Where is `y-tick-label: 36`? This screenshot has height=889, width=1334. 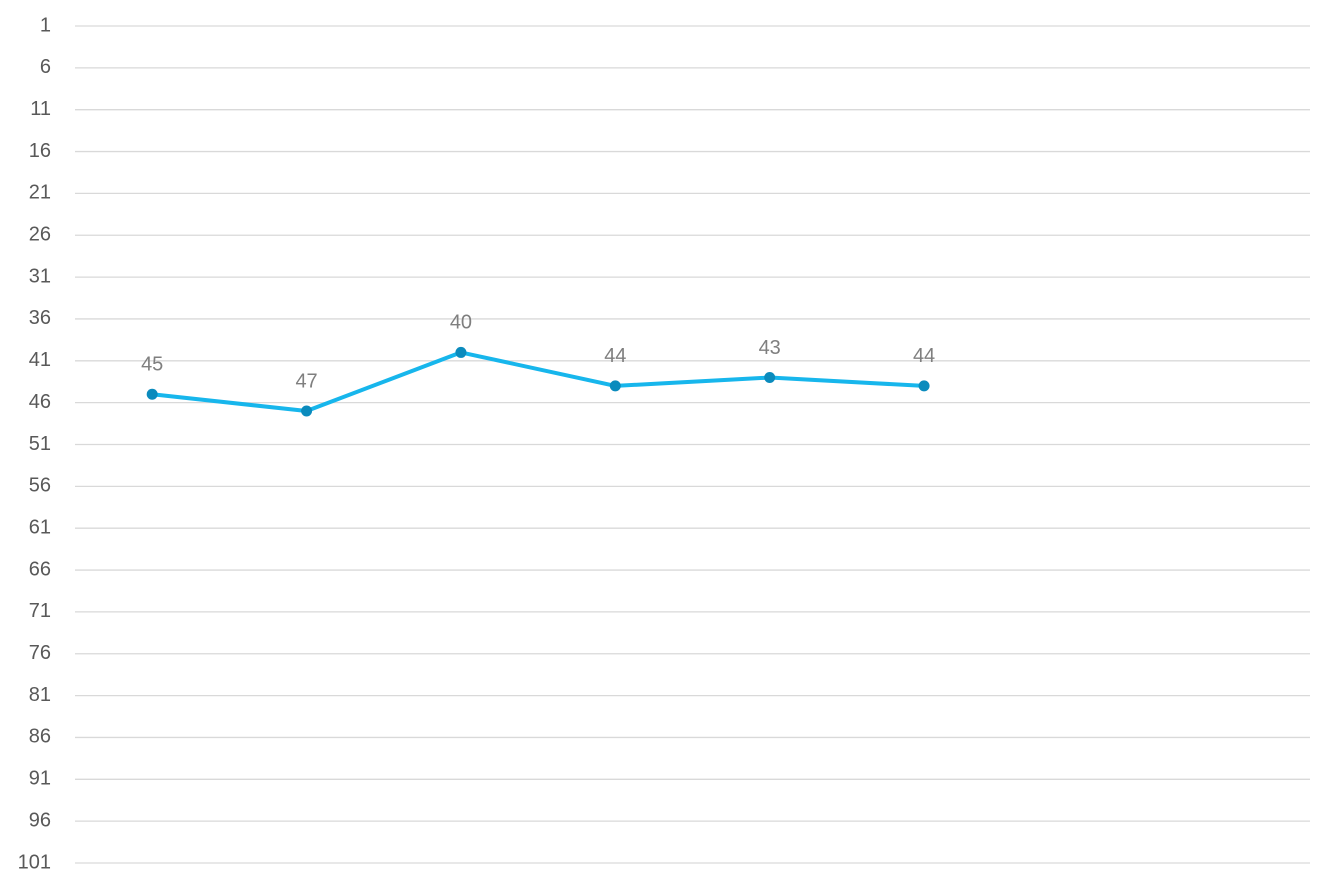 y-tick-label: 36 is located at coordinates (40, 318).